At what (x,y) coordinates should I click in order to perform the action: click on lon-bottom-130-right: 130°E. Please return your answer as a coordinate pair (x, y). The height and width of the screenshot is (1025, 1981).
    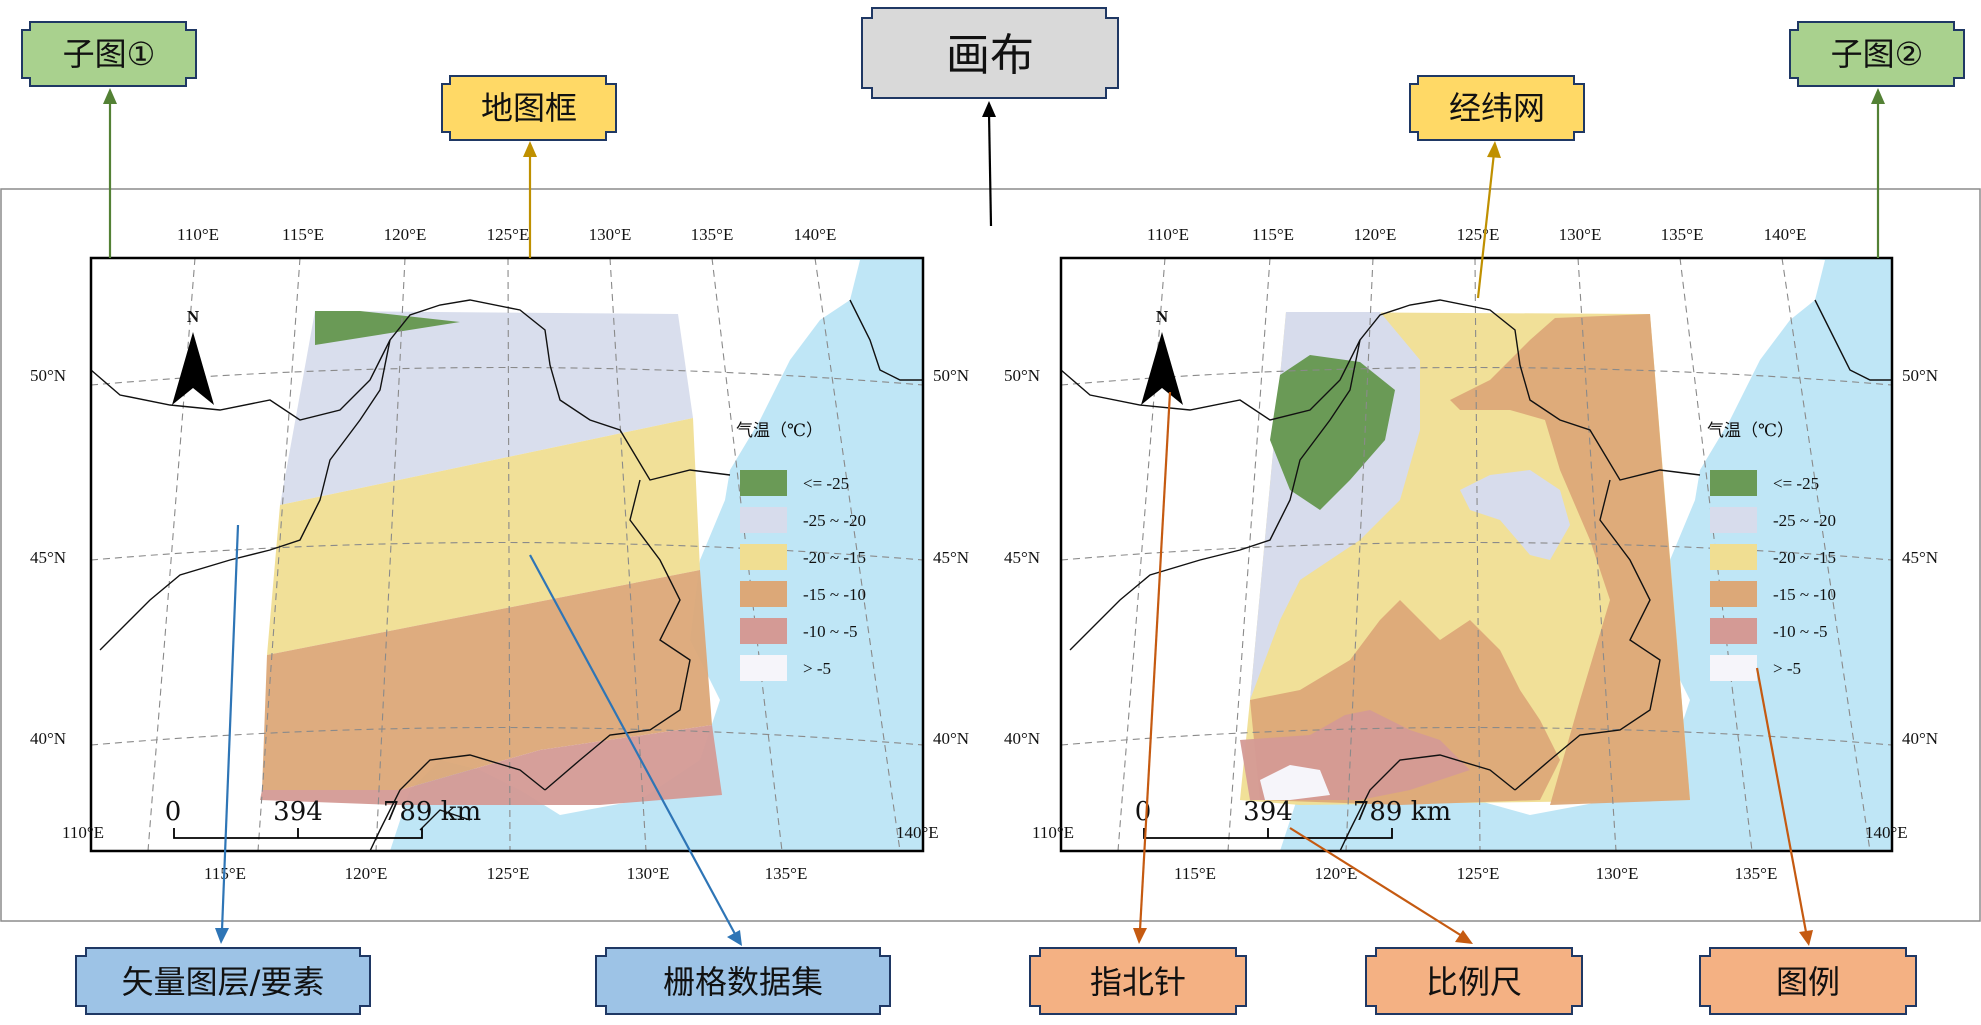
    Looking at the image, I should click on (1617, 873).